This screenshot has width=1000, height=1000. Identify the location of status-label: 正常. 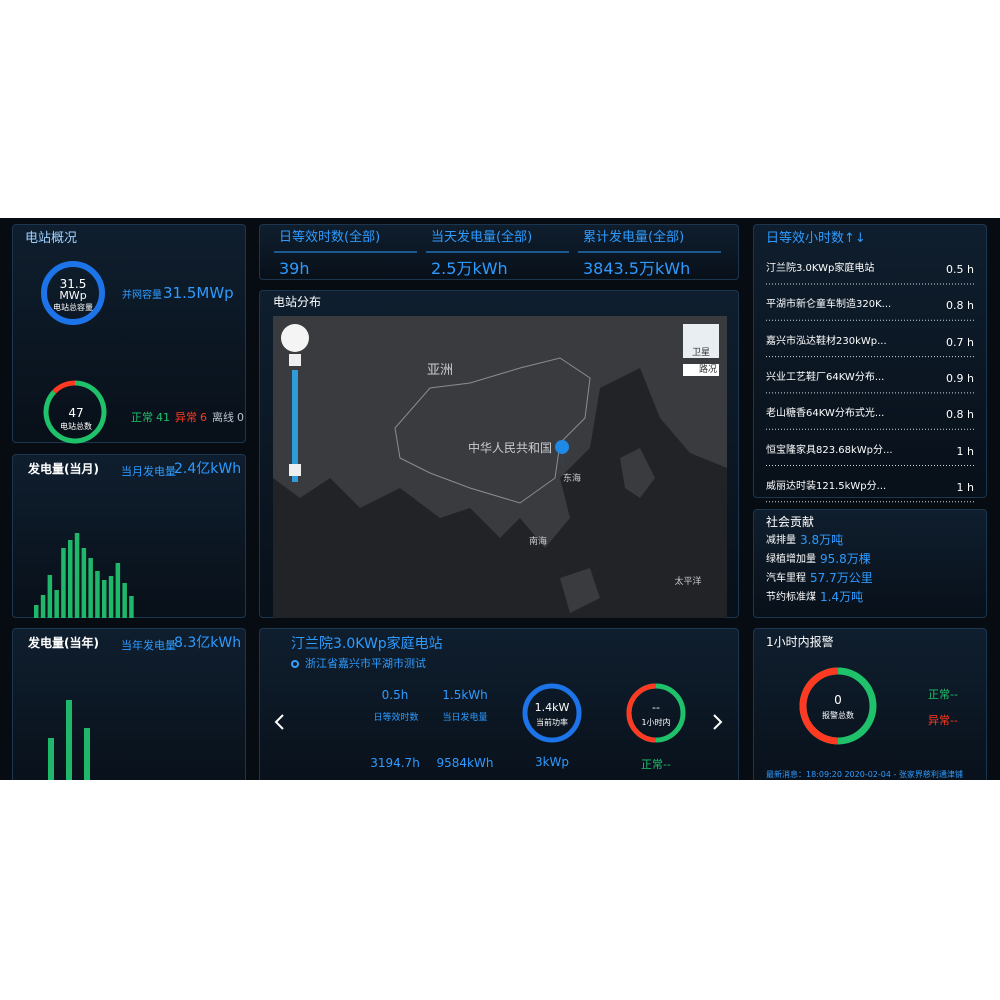
(142, 417).